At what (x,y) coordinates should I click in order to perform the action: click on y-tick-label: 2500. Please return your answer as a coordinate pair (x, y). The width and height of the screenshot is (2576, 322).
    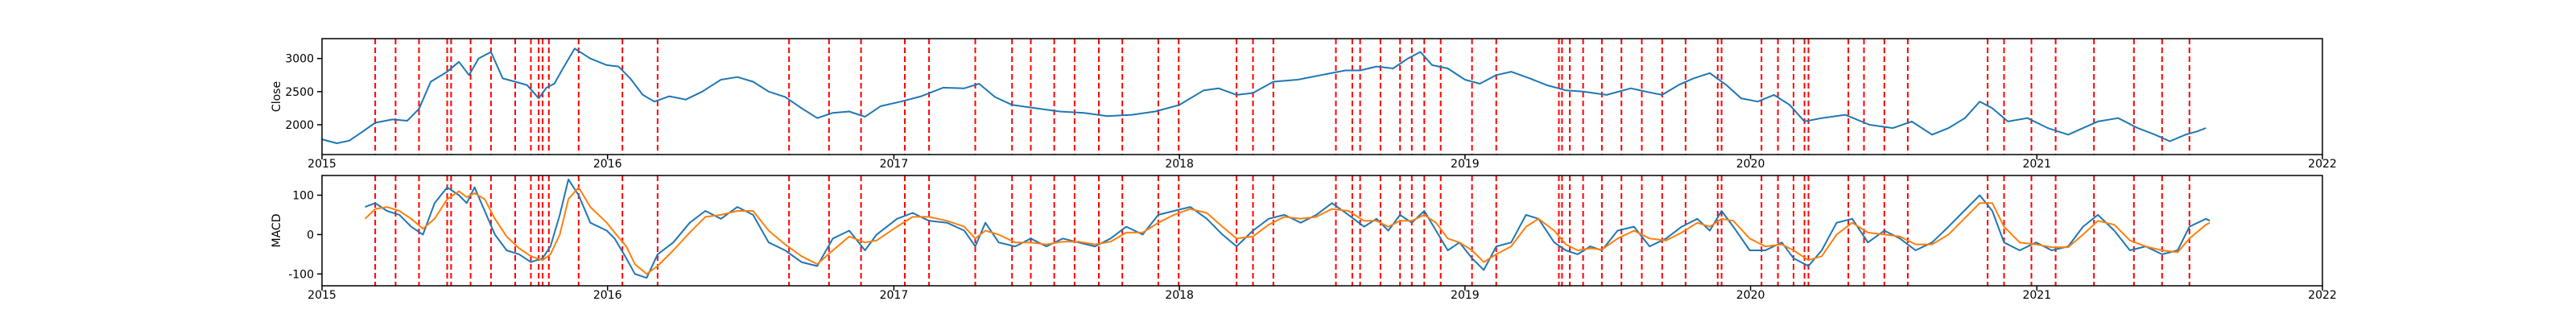
    Looking at the image, I should click on (299, 92).